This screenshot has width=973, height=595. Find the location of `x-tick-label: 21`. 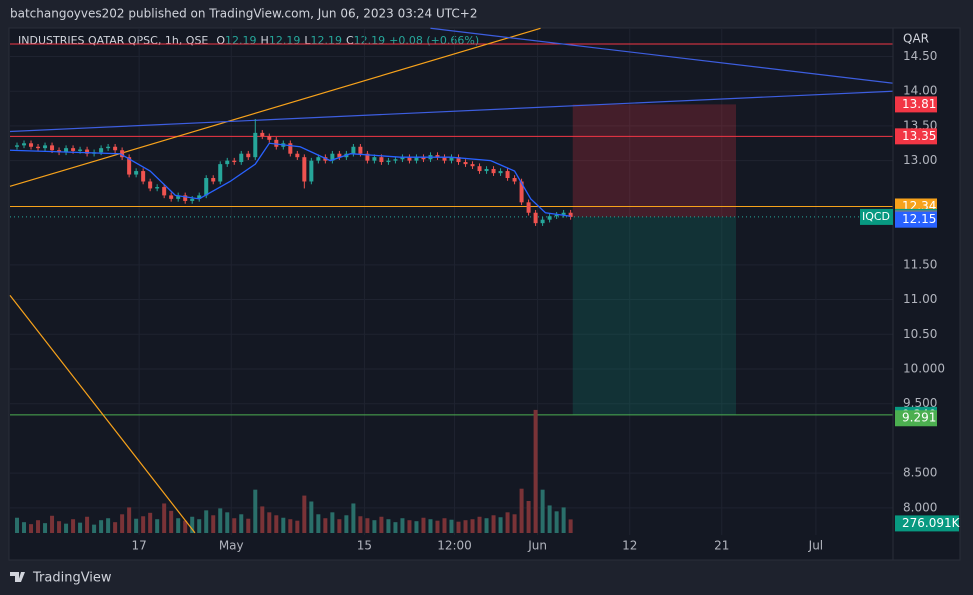

x-tick-label: 21 is located at coordinates (721, 546).